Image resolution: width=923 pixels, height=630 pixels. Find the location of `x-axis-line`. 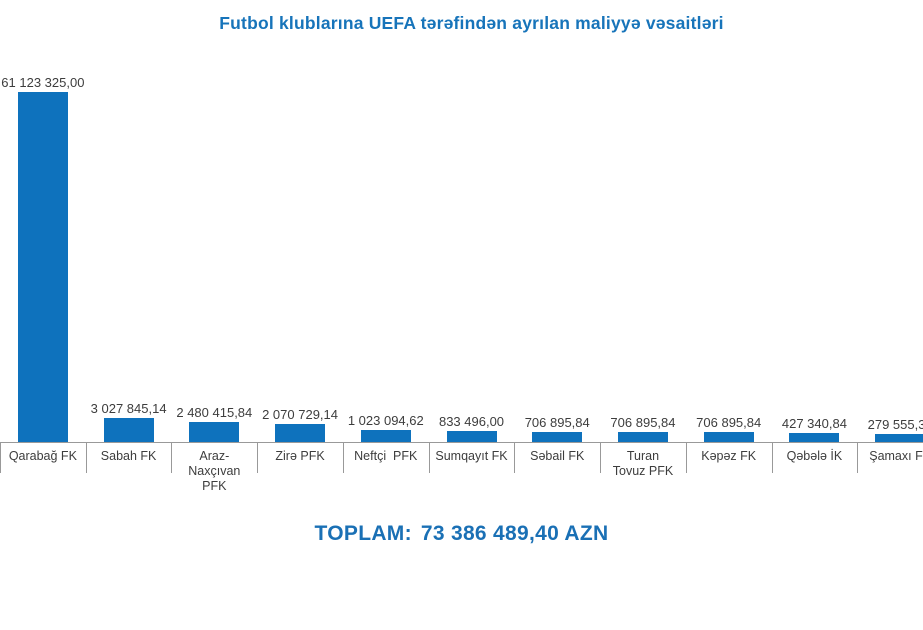

x-axis-line is located at coordinates (461, 442).